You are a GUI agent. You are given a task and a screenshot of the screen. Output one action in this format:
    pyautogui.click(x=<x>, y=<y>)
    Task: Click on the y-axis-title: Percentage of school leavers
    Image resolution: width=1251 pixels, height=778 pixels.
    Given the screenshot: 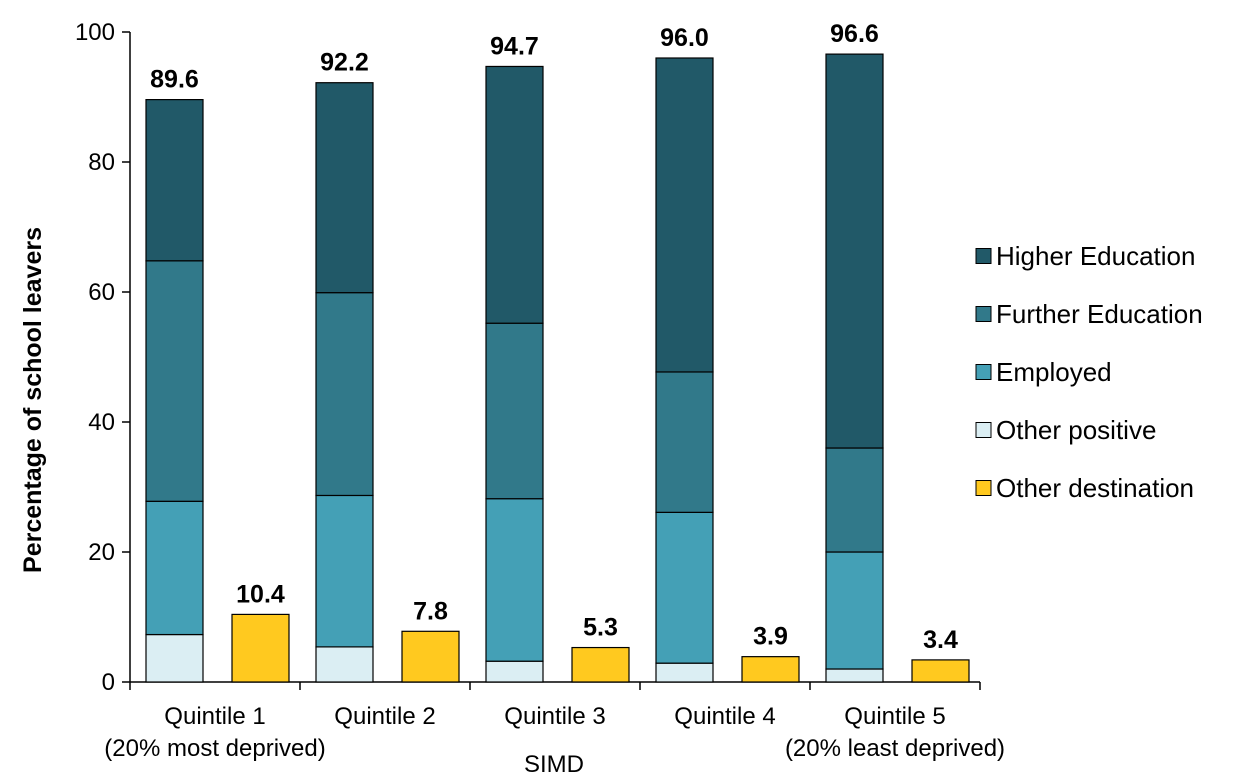 What is the action you would take?
    pyautogui.click(x=33, y=400)
    